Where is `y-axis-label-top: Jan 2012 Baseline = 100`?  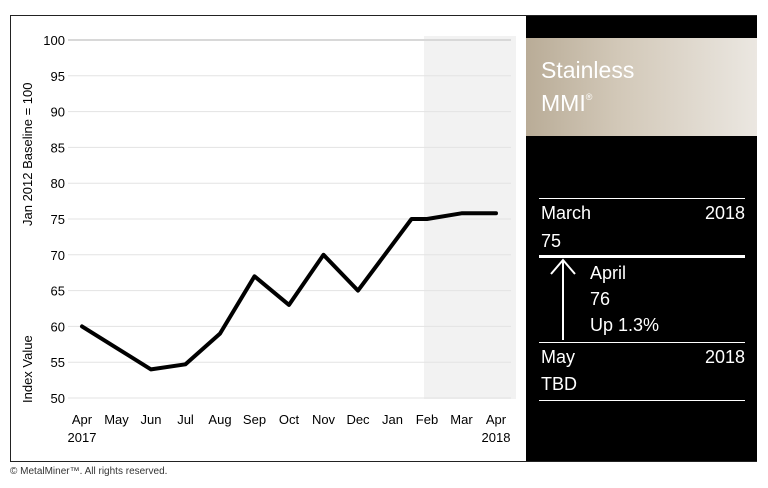 y-axis-label-top: Jan 2012 Baseline = 100 is located at coordinates (27, 154).